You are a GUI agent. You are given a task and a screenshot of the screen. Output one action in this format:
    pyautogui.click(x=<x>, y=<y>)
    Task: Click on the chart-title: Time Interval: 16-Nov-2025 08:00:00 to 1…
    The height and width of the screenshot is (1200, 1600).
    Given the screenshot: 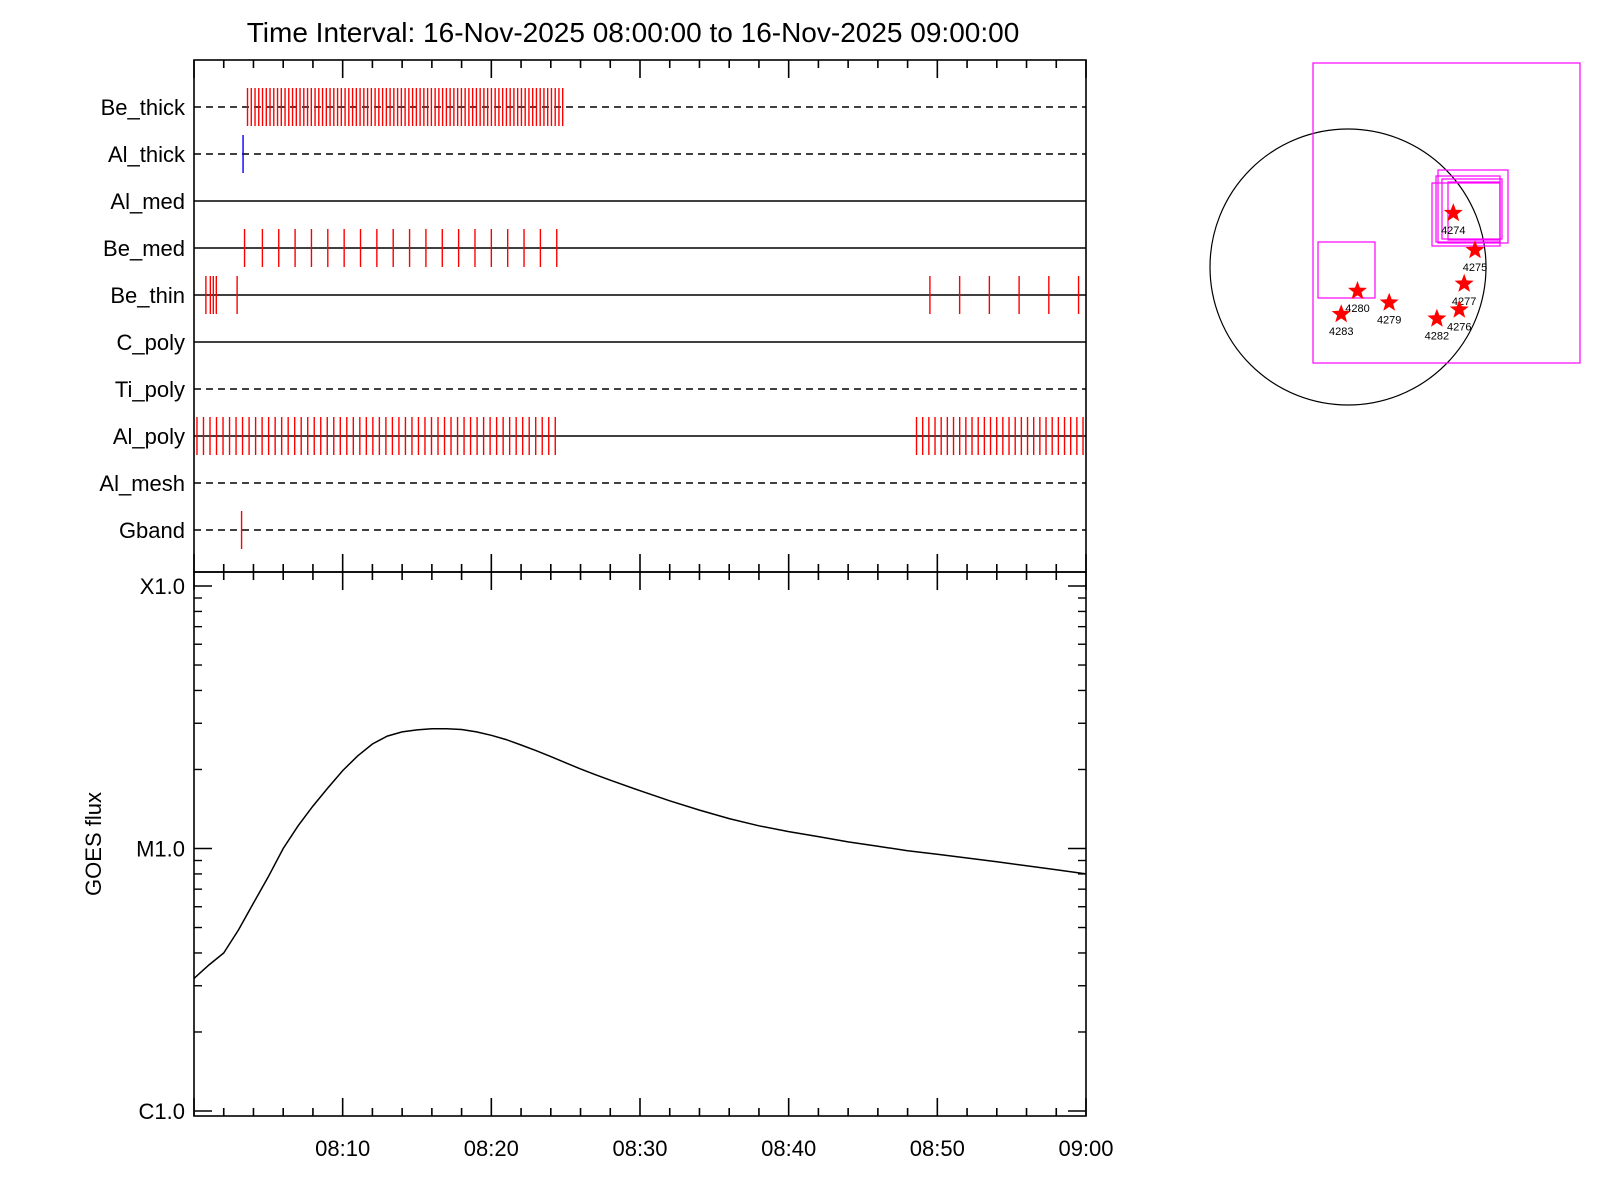 What is the action you would take?
    pyautogui.click(x=633, y=32)
    